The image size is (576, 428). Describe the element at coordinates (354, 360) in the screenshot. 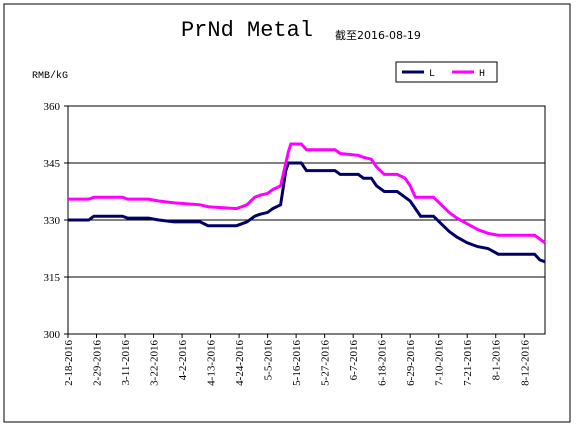

I see `x-tick-label: 6-7-2016` at that location.